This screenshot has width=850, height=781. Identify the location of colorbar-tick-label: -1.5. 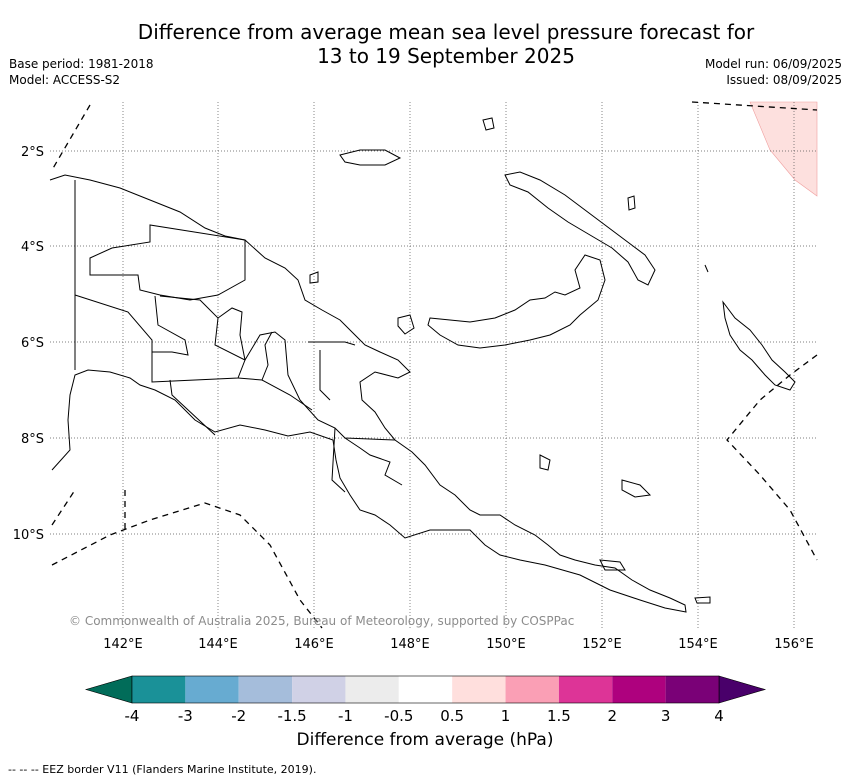
(291, 716).